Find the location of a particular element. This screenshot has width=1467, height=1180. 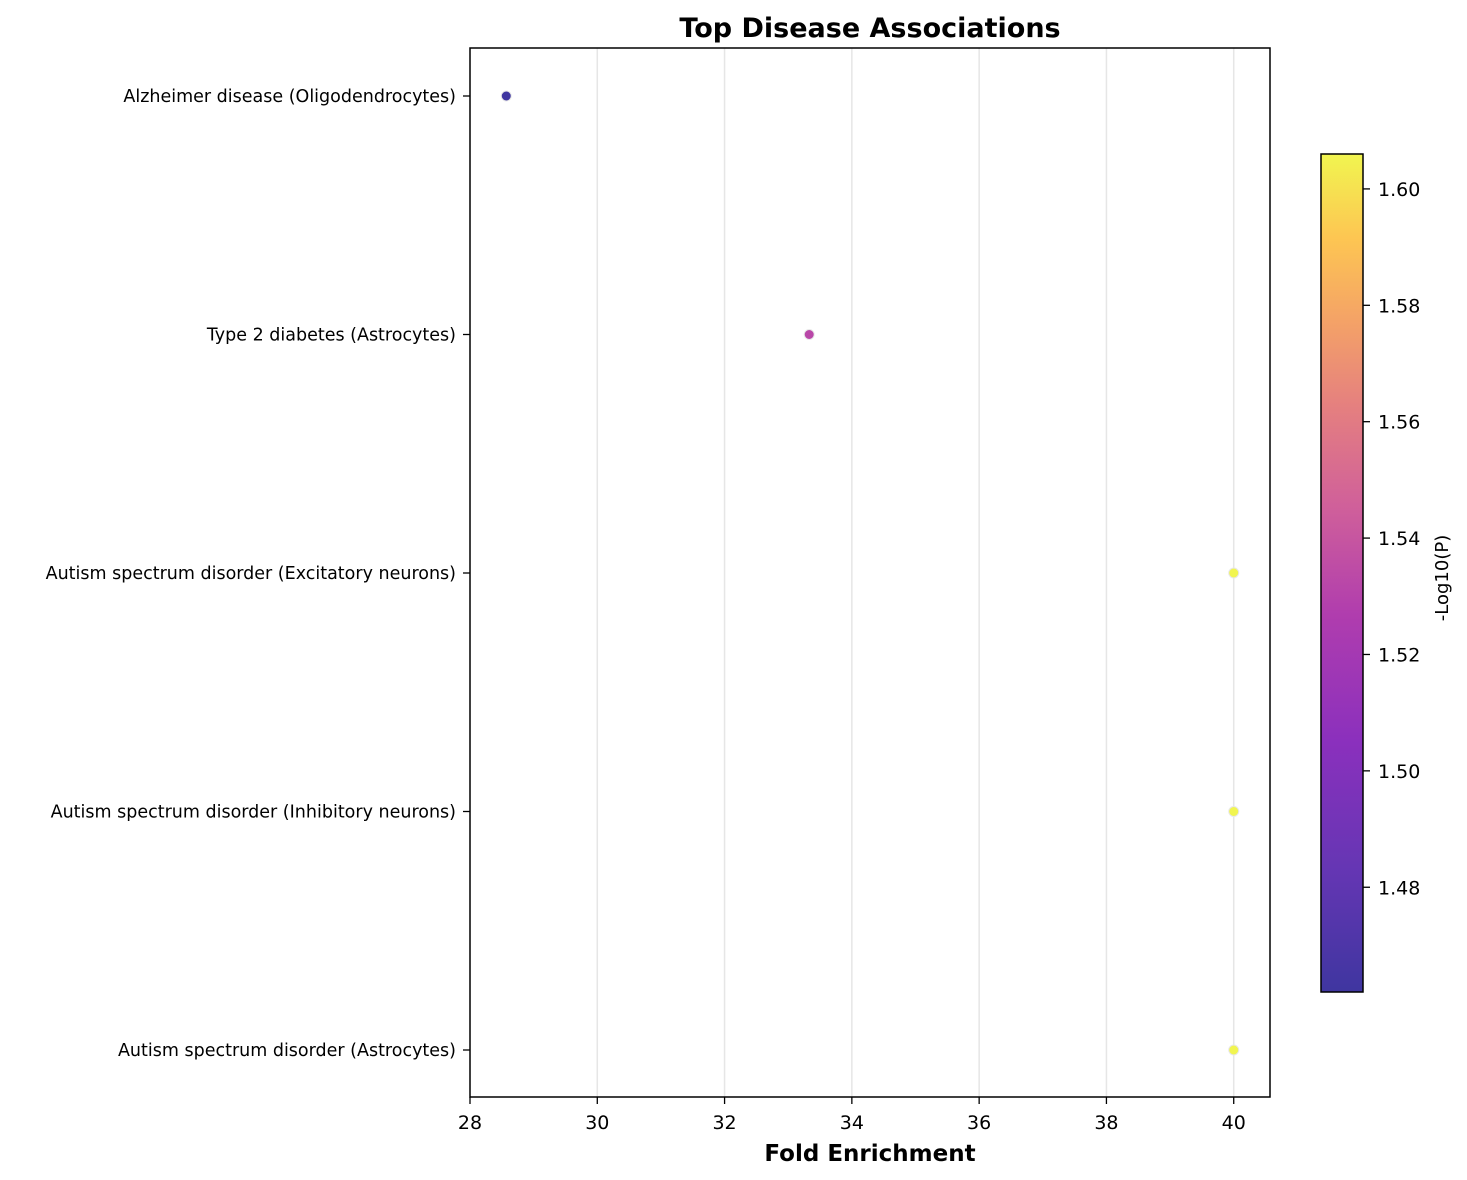

x-axis: 28 30 32 34 36 38 40 is located at coordinates (852, 1115).